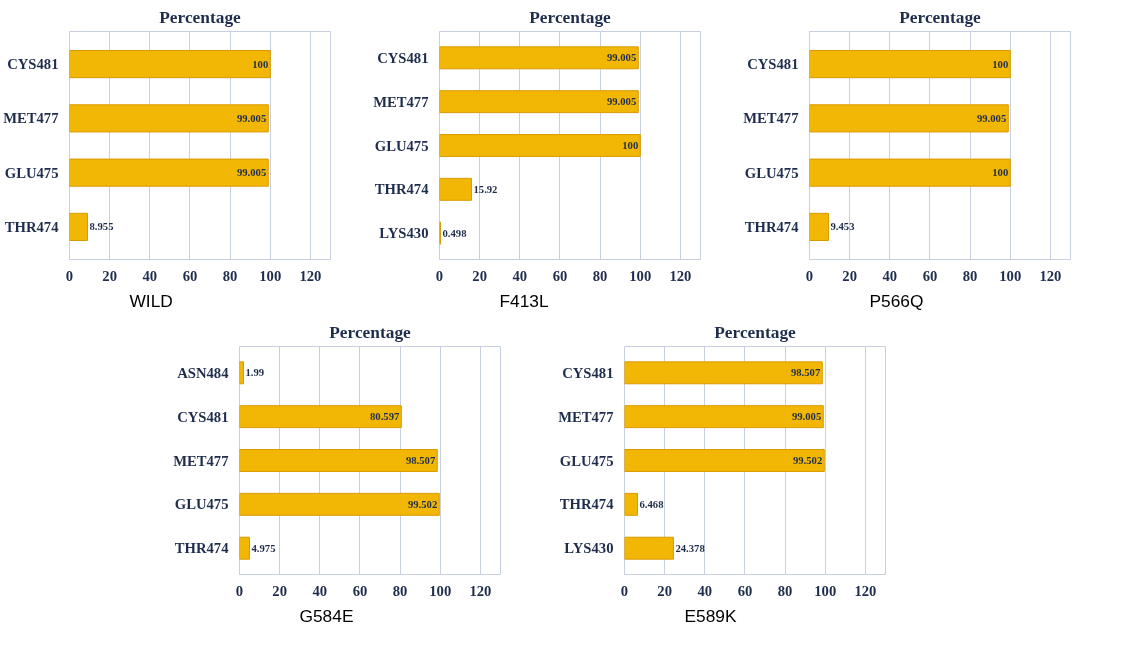 Image resolution: width=1121 pixels, height=655 pixels. I want to click on data-label: 15.92, so click(485, 189).